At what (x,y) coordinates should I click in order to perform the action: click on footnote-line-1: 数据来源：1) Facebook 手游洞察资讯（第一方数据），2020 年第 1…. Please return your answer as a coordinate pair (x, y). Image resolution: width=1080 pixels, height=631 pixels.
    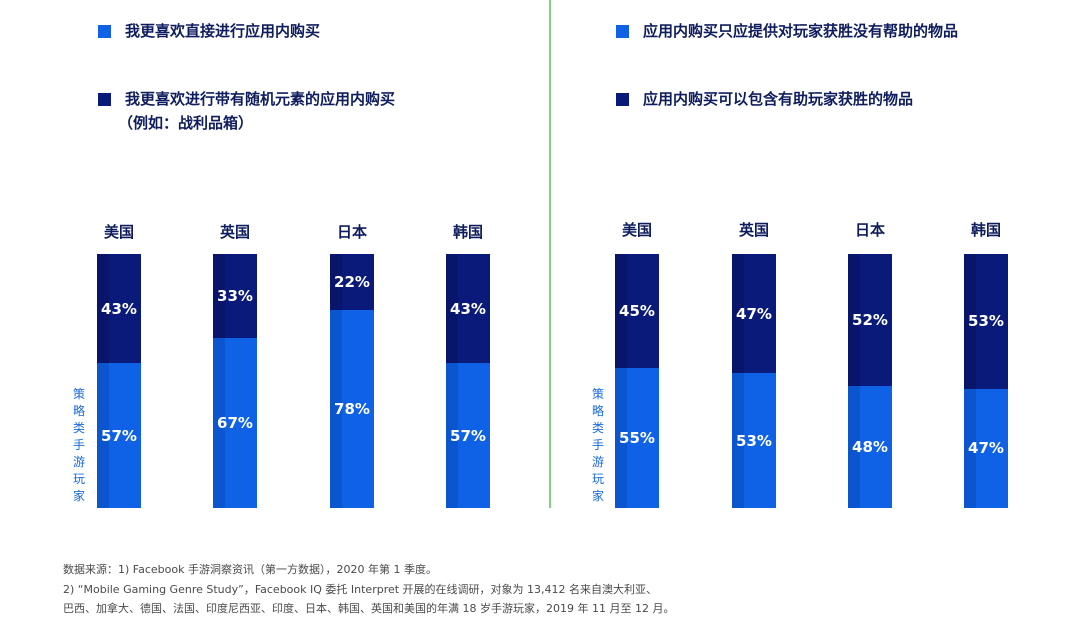
    Looking at the image, I should click on (250, 569).